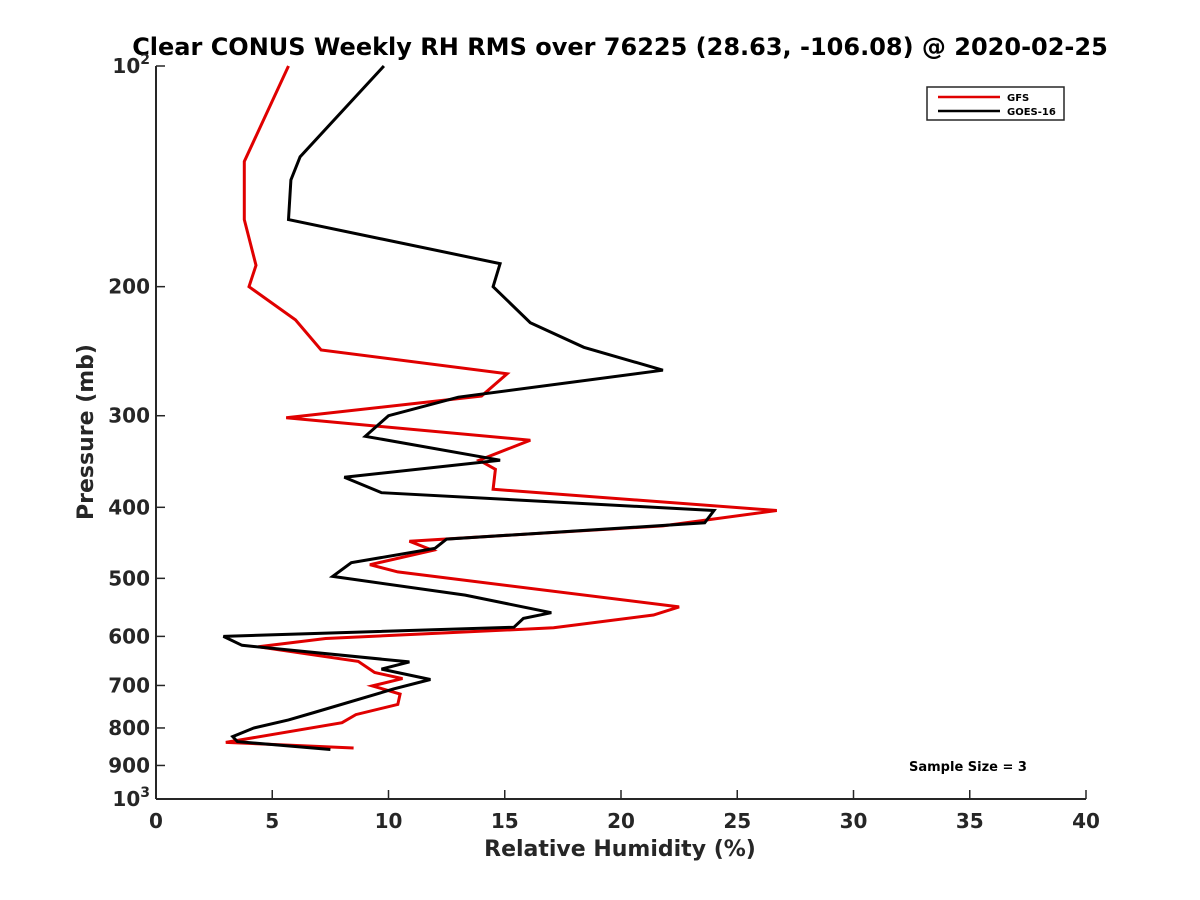  I want to click on y-tick-label: 400, so click(129, 507).